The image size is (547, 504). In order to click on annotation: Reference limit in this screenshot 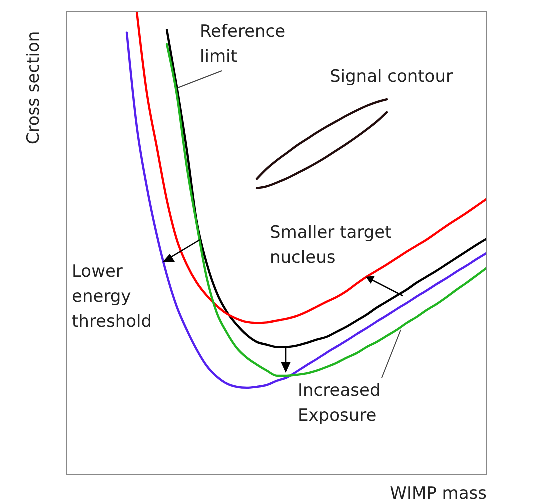, I will do `click(243, 44)`.